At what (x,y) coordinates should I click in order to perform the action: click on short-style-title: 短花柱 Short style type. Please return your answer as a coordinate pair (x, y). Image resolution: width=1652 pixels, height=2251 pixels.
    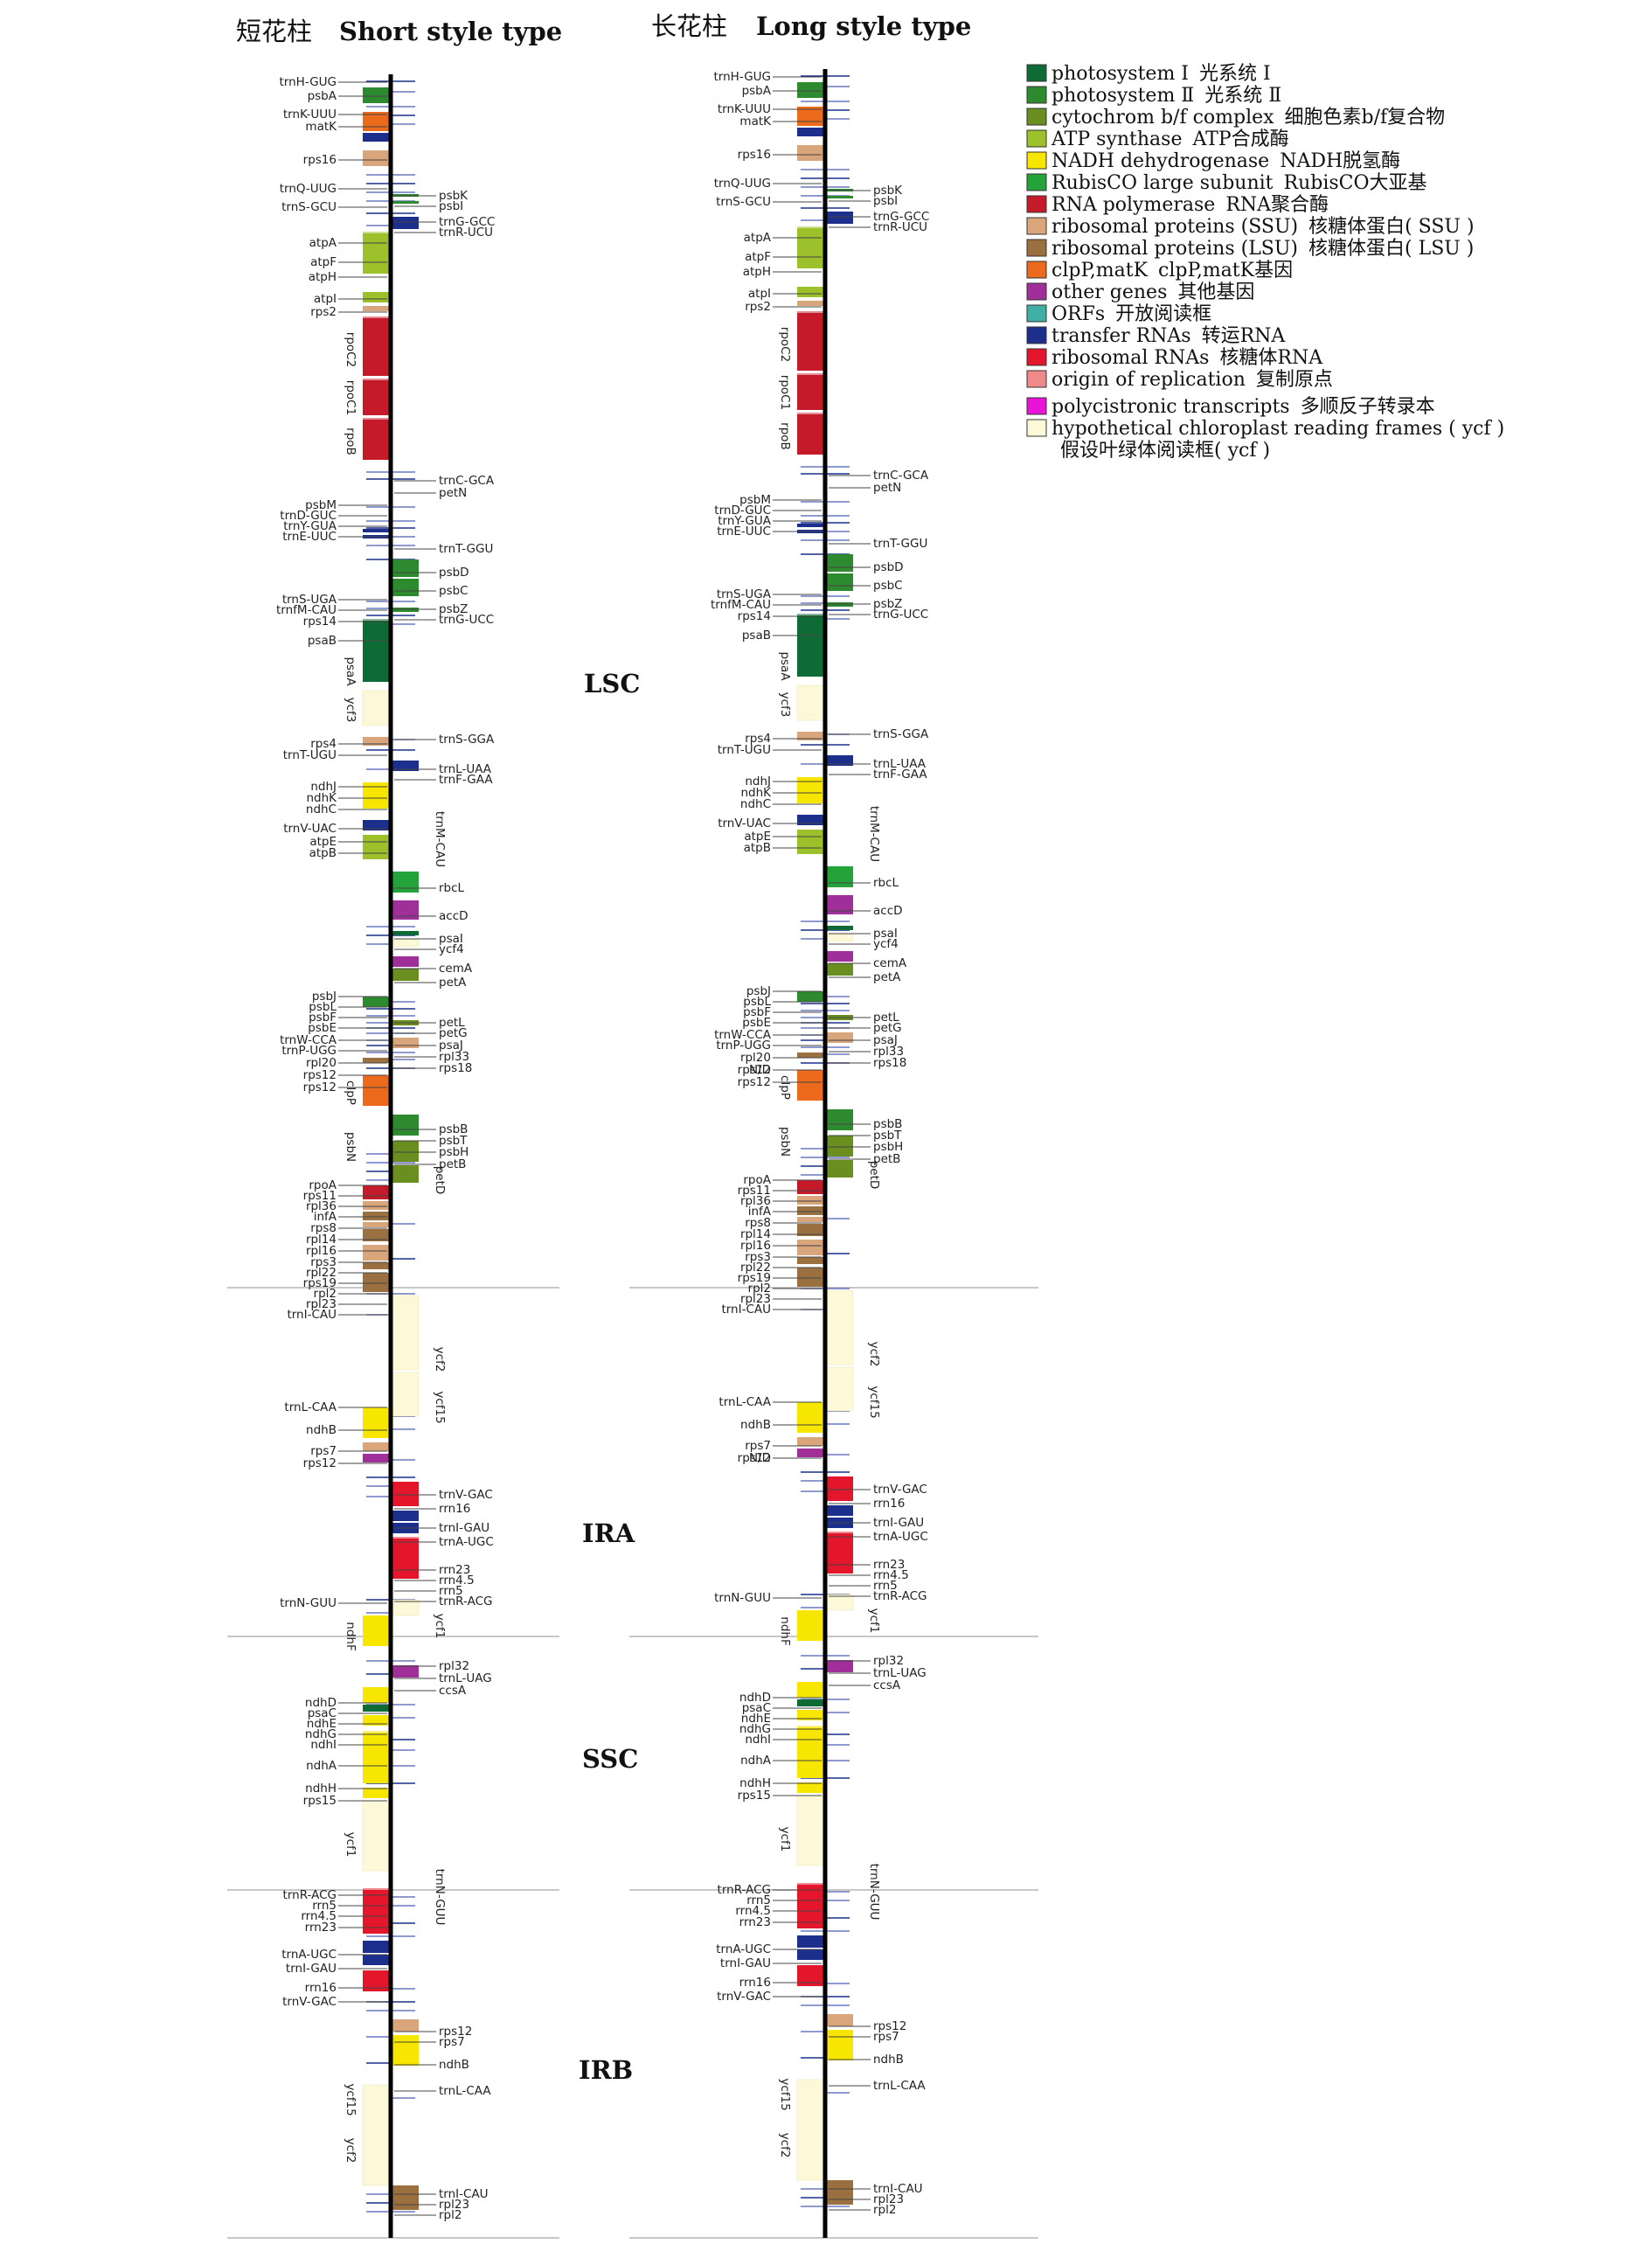
    Looking at the image, I should click on (399, 31).